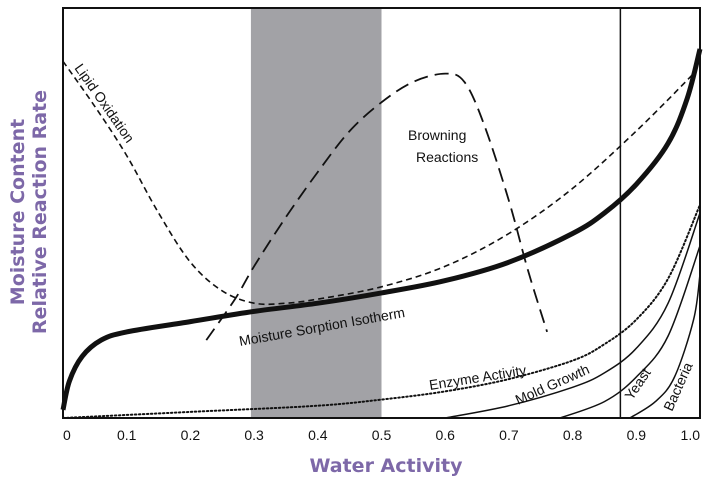  Describe the element at coordinates (318, 435) in the screenshot. I see `x-tick-label: 0.4` at that location.